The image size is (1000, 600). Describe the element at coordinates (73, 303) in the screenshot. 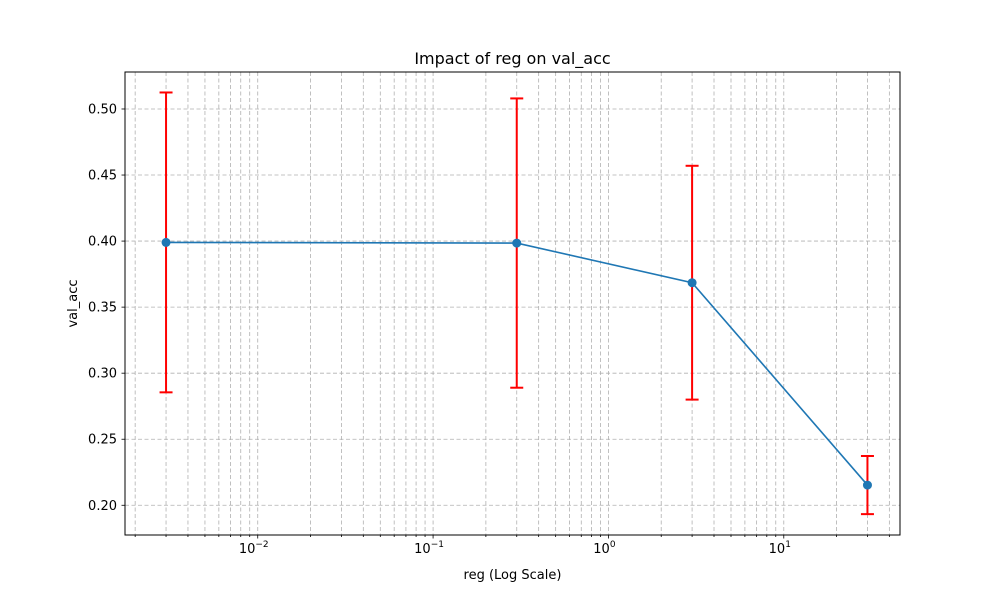

I see `y-axis-label: val_acc` at that location.